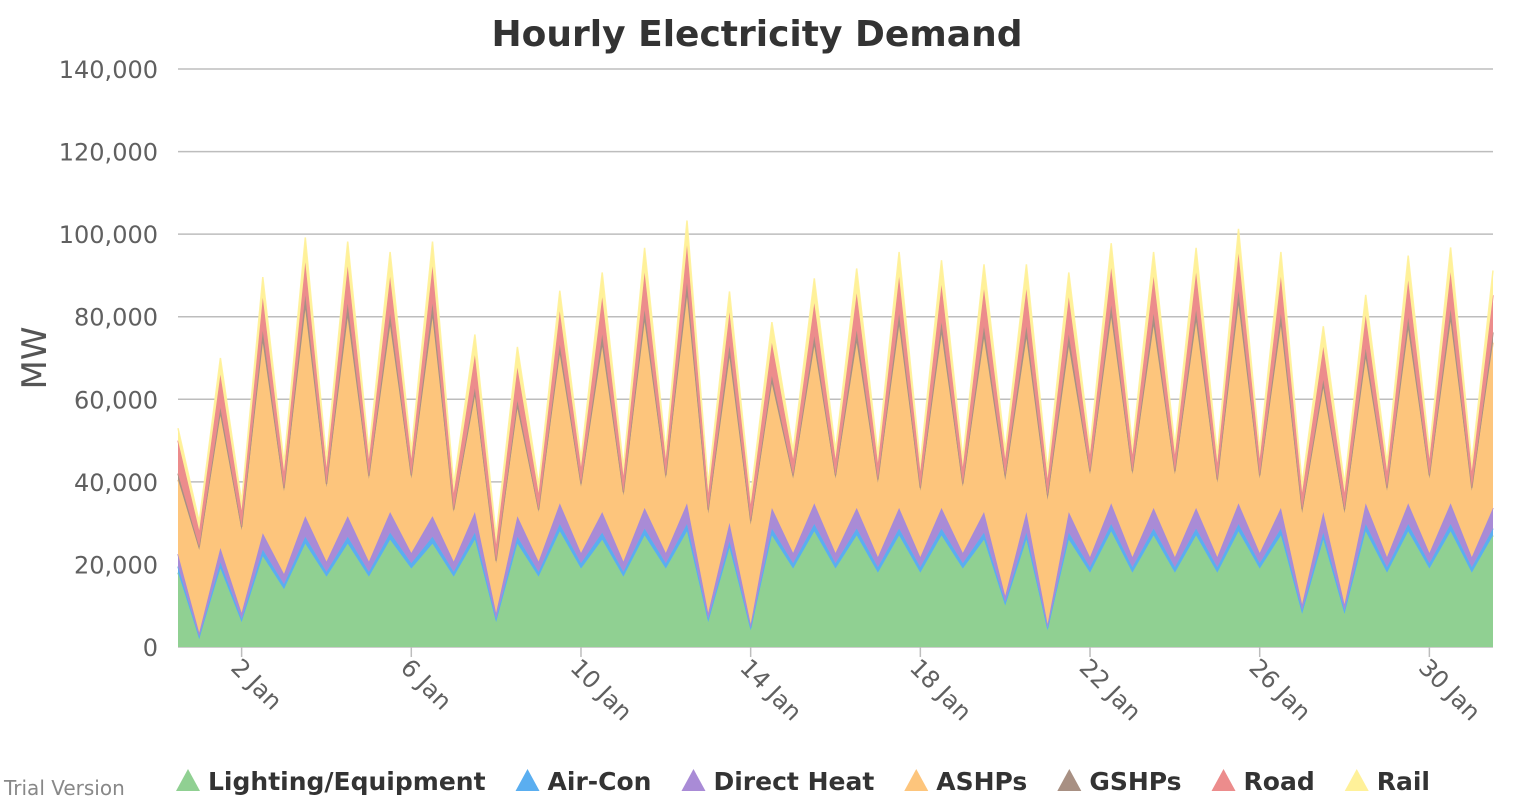 This screenshot has height=800, width=1514. Describe the element at coordinates (426, 684) in the screenshot. I see `x-tick-label: 6 Jan` at that location.